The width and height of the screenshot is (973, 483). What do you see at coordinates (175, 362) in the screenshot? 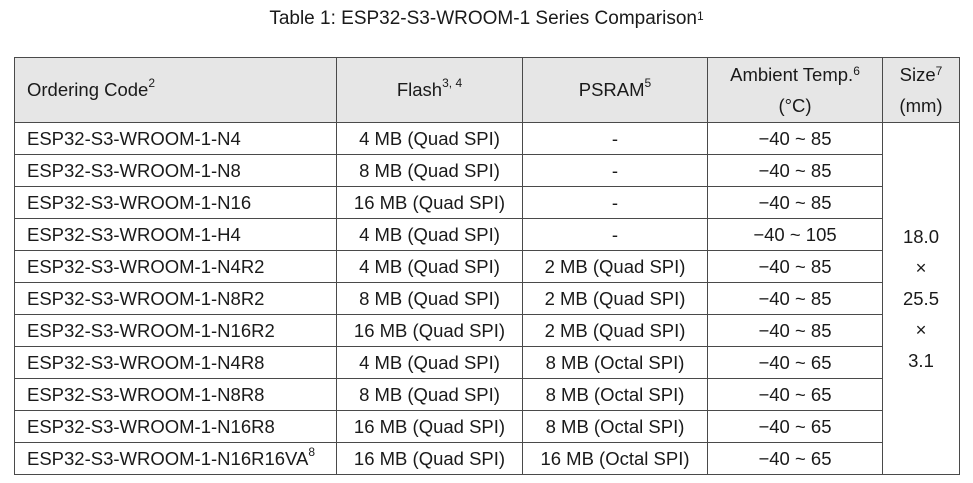
I see `cell-ordering-code: ESP32-S3-WROOM-1-N4R8` at bounding box center [175, 362].